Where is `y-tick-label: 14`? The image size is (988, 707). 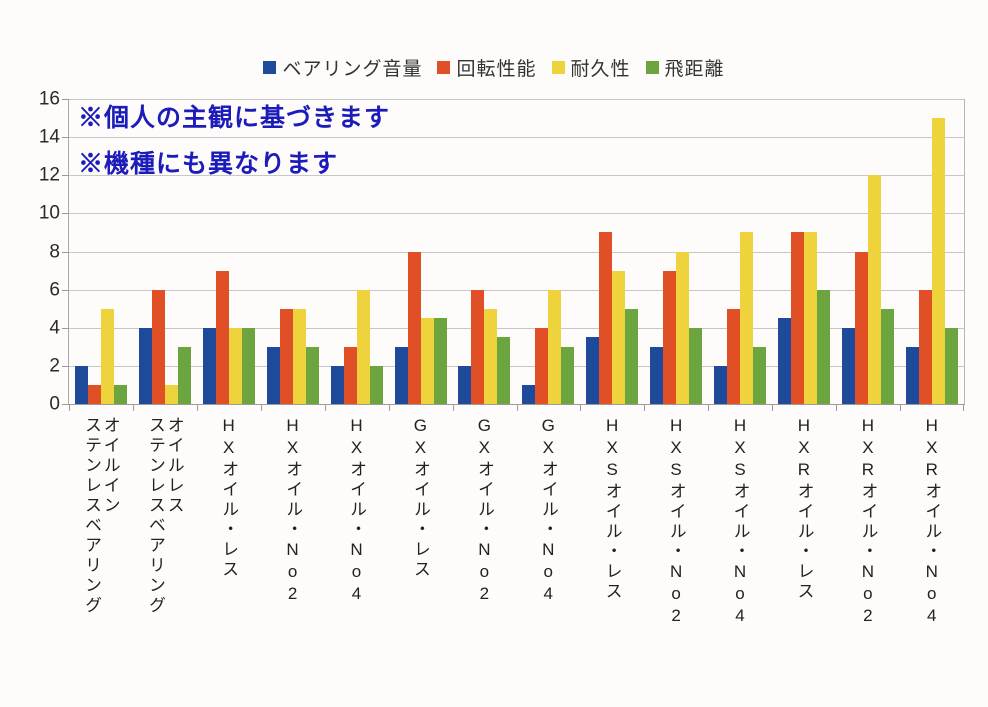
y-tick-label: 14 is located at coordinates (49, 137).